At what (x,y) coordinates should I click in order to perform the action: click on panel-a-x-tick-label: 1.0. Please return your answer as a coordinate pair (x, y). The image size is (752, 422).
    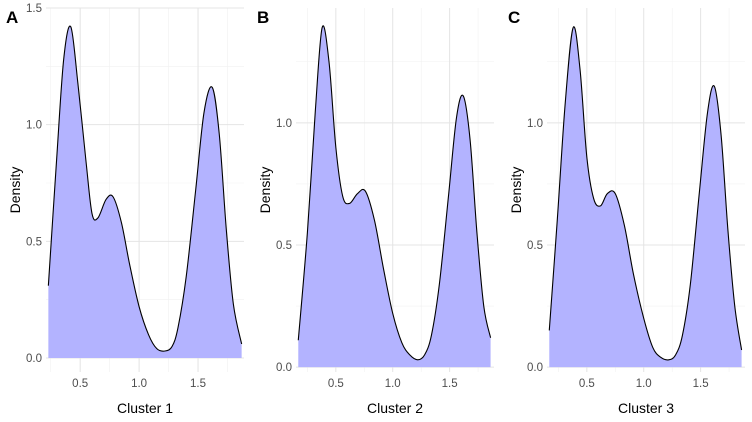
    Looking at the image, I should click on (139, 384).